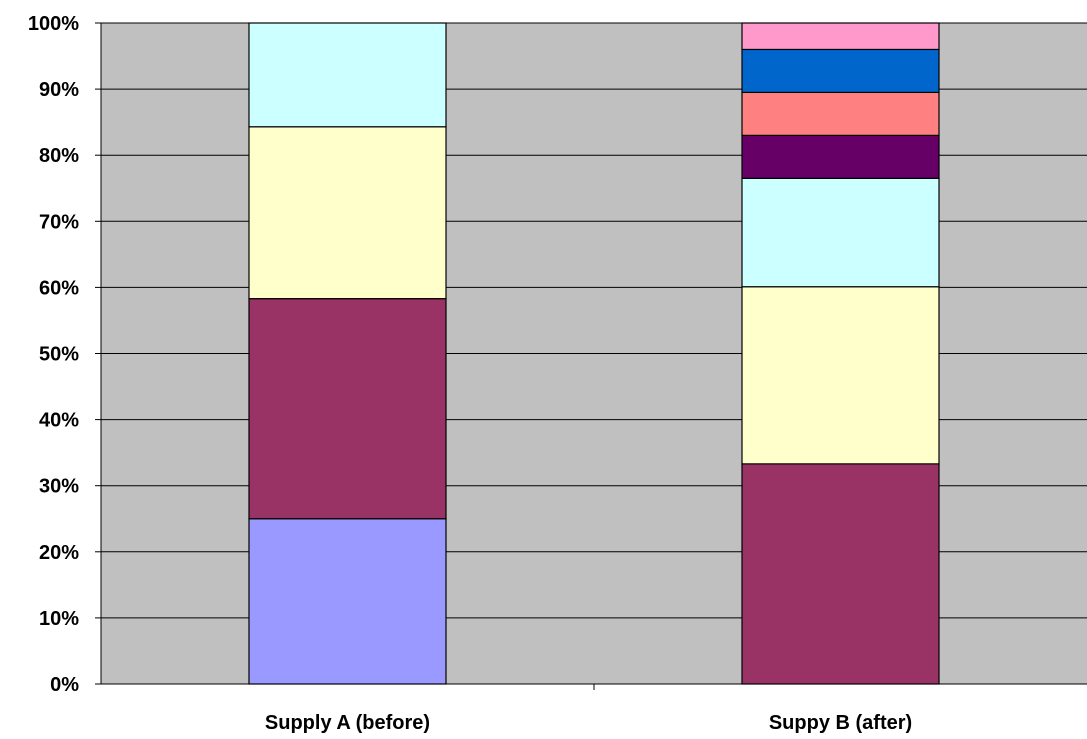  What do you see at coordinates (53, 24) in the screenshot?
I see `y-tick-label: 100%` at bounding box center [53, 24].